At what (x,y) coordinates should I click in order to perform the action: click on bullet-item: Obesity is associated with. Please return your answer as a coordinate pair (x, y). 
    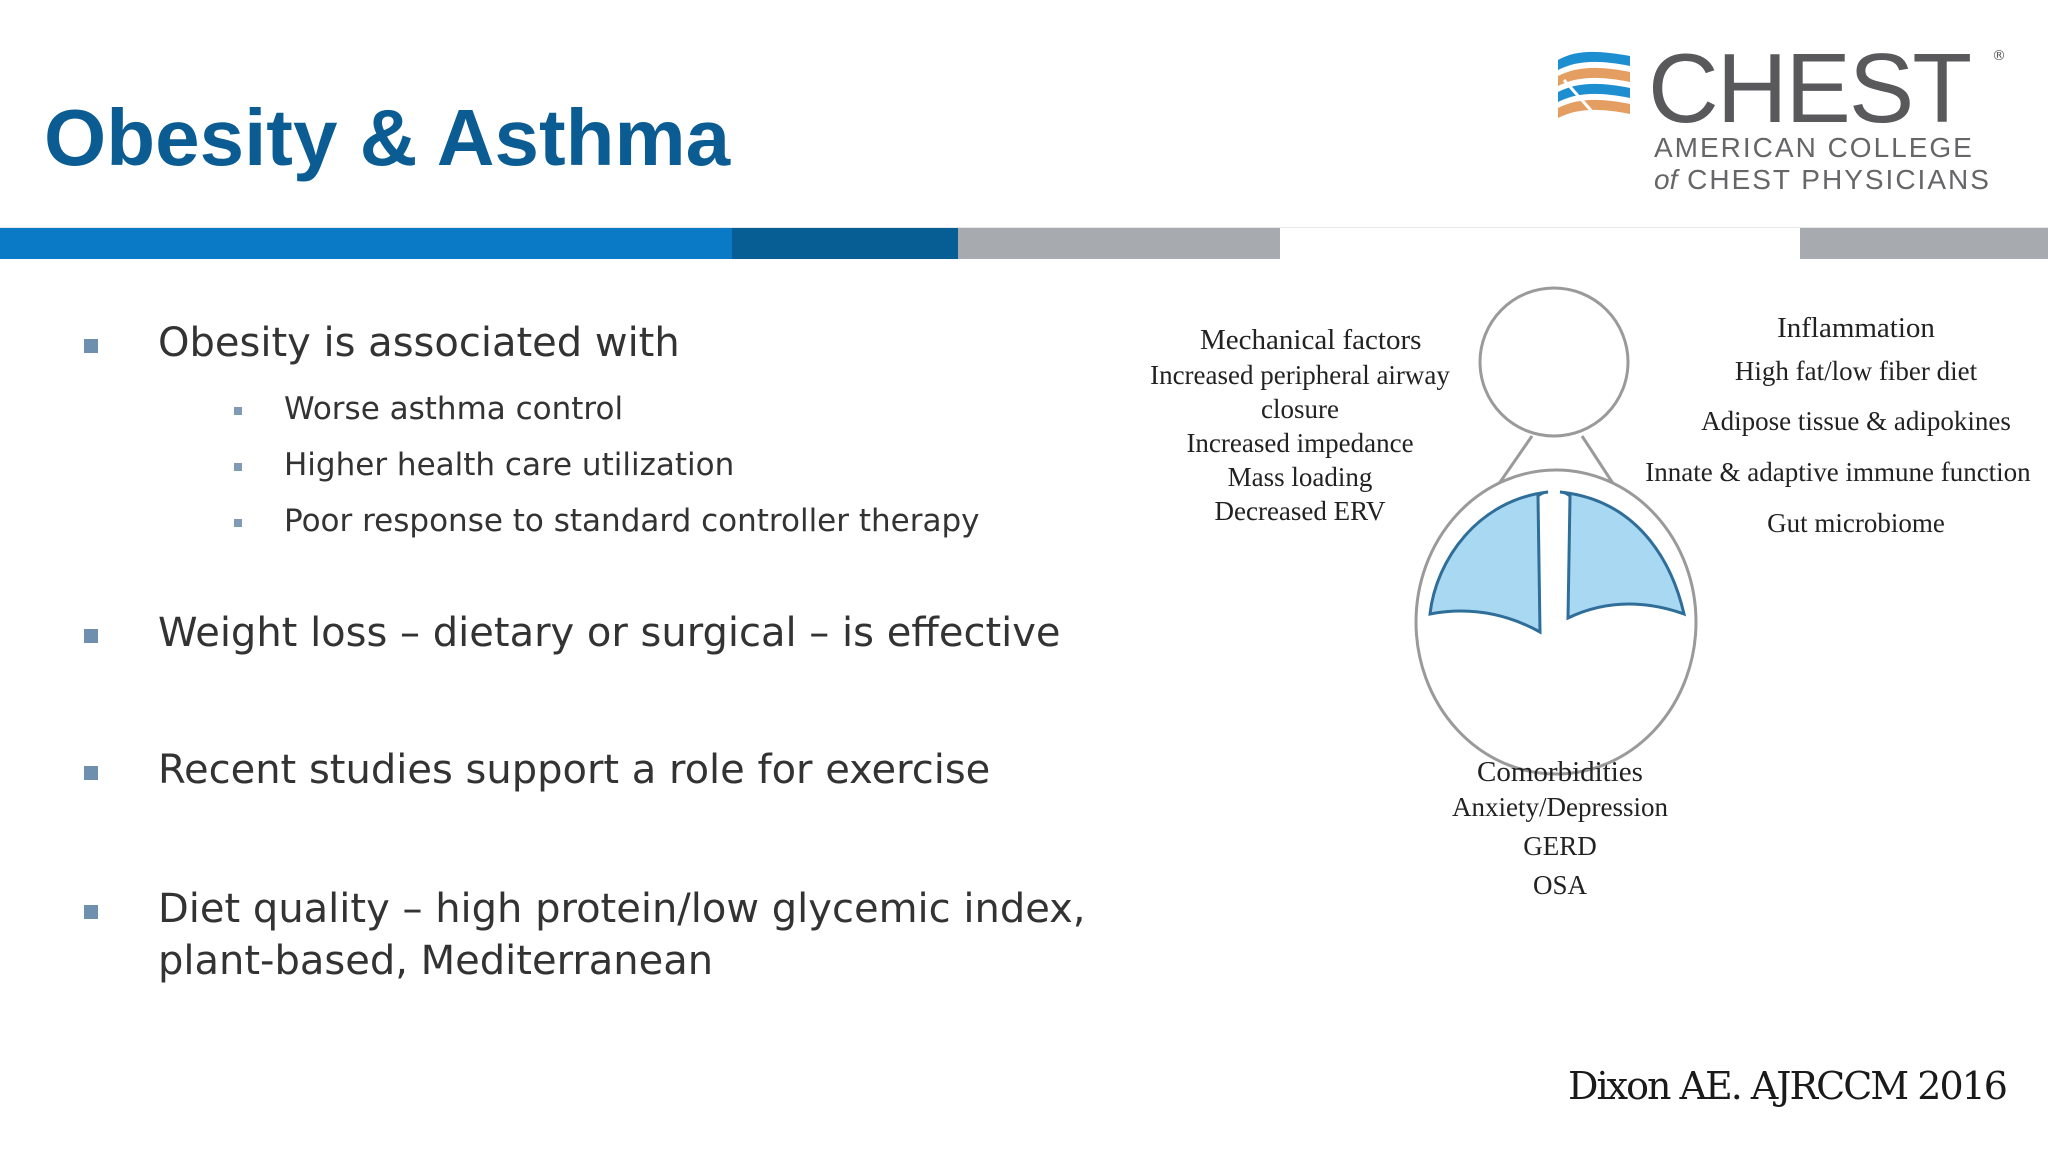
    Looking at the image, I should click on (419, 343).